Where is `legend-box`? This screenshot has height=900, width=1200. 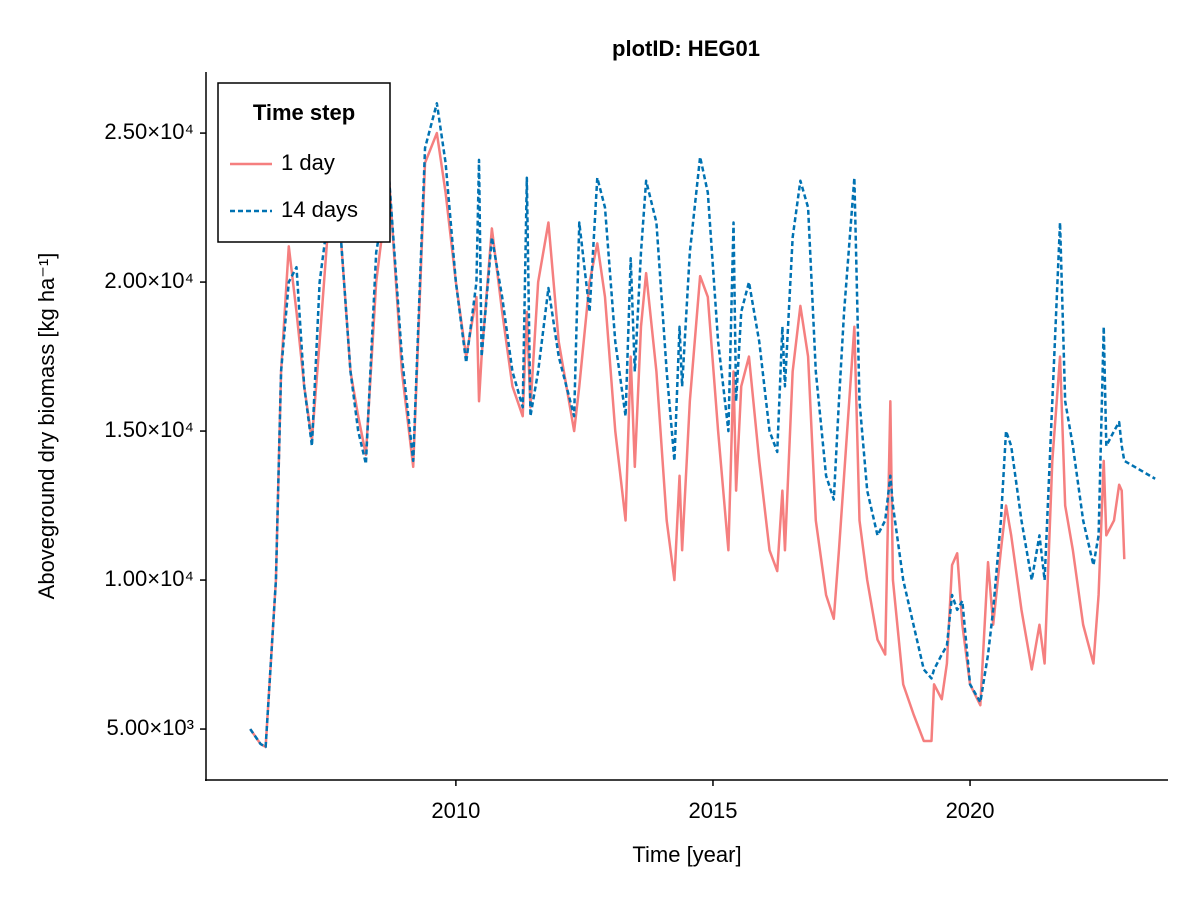
legend-box is located at coordinates (304, 162).